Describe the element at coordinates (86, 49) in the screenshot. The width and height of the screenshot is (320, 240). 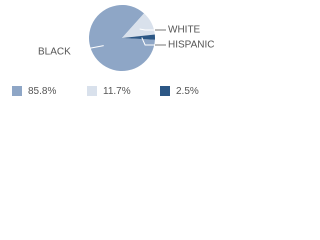
I see `label-connector` at that location.